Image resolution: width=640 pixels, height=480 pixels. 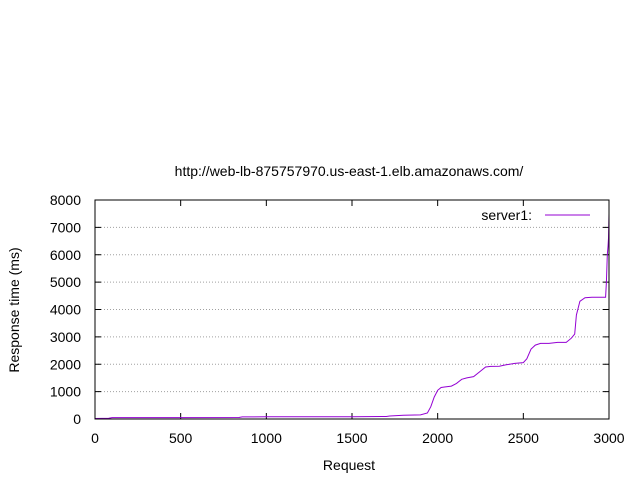 What do you see at coordinates (181, 438) in the screenshot?
I see `x-tick-label: 500` at bounding box center [181, 438].